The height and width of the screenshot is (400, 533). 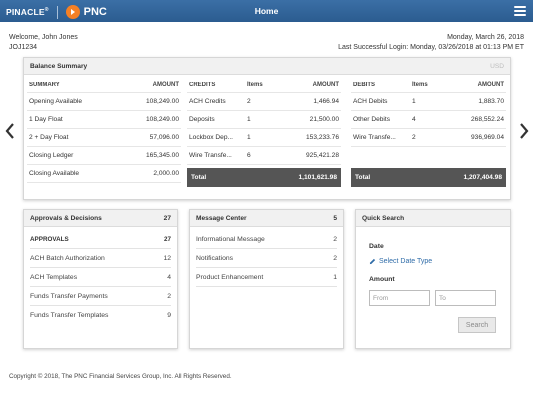 I want to click on row-amount: 21,500.00, so click(x=324, y=119).